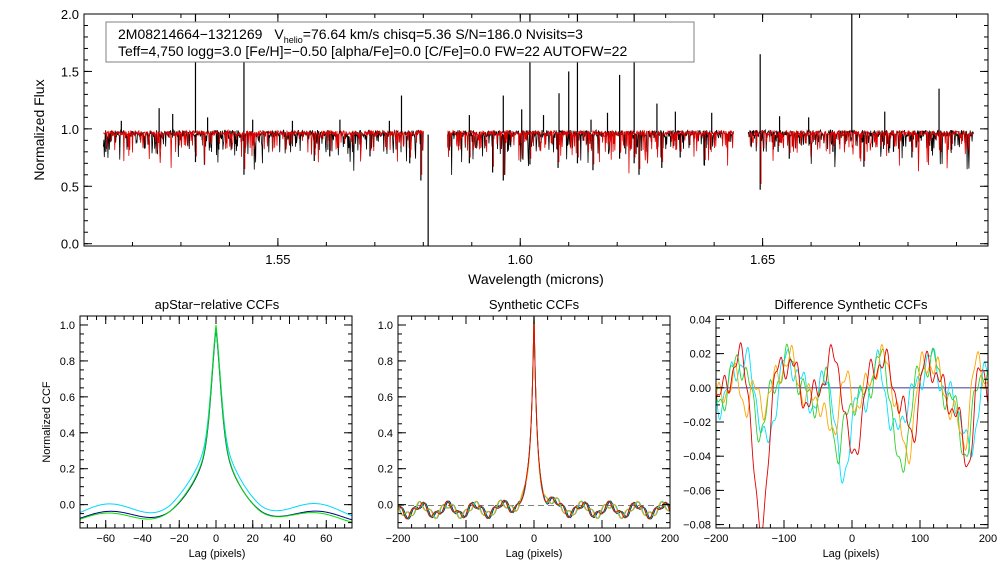 This screenshot has height=576, width=1008. I want to click on x-tick-label: −40, so click(142, 539).